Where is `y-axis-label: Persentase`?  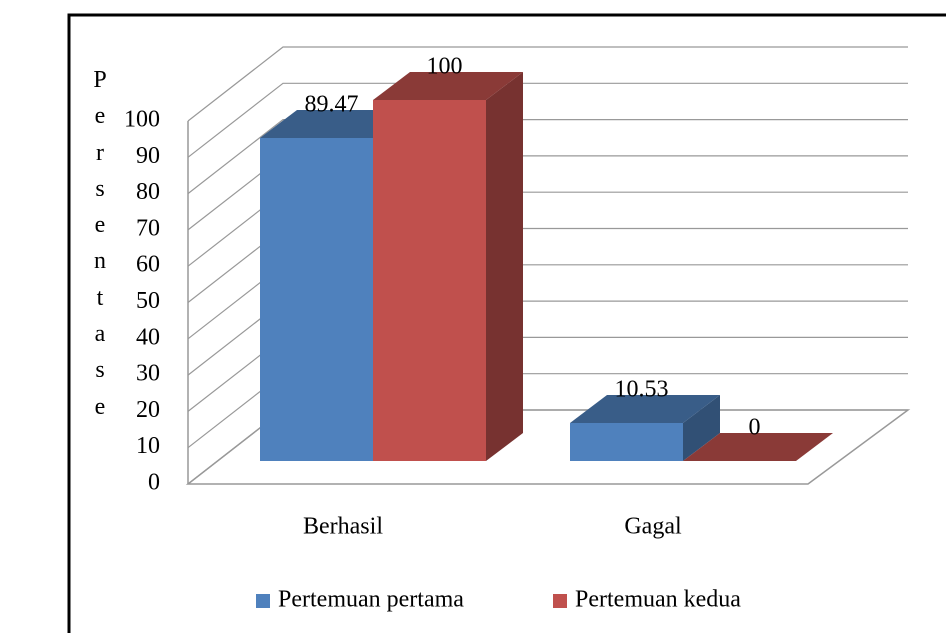
y-axis-label: Persentase is located at coordinates (100, 243).